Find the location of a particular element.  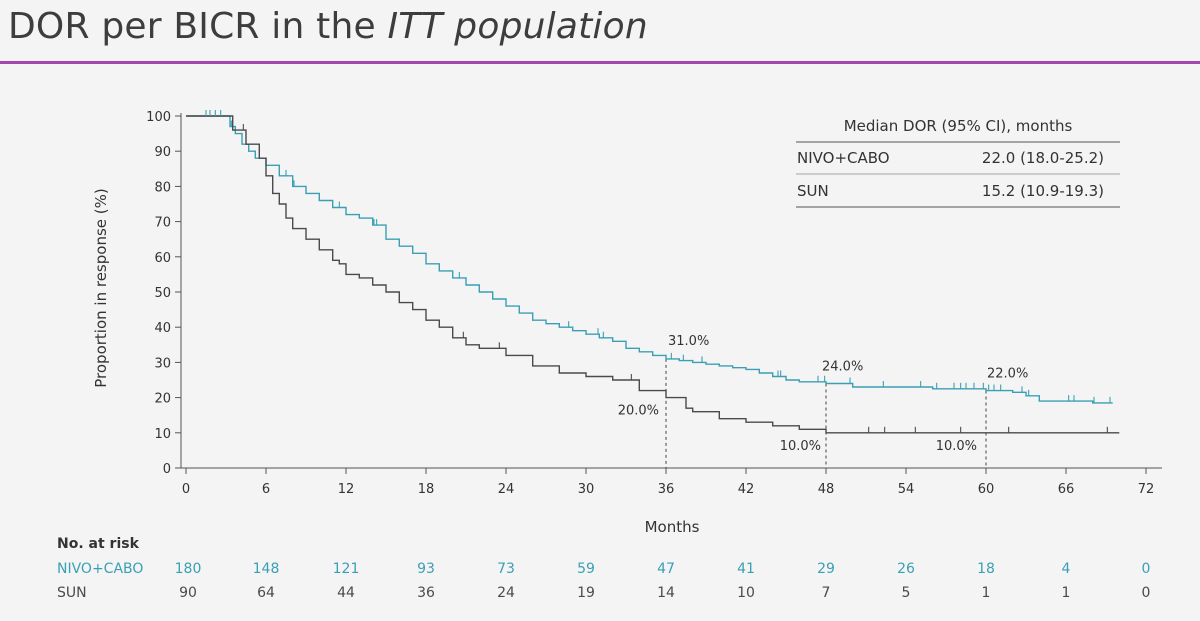

y-tick-label: 0 is located at coordinates (167, 469).